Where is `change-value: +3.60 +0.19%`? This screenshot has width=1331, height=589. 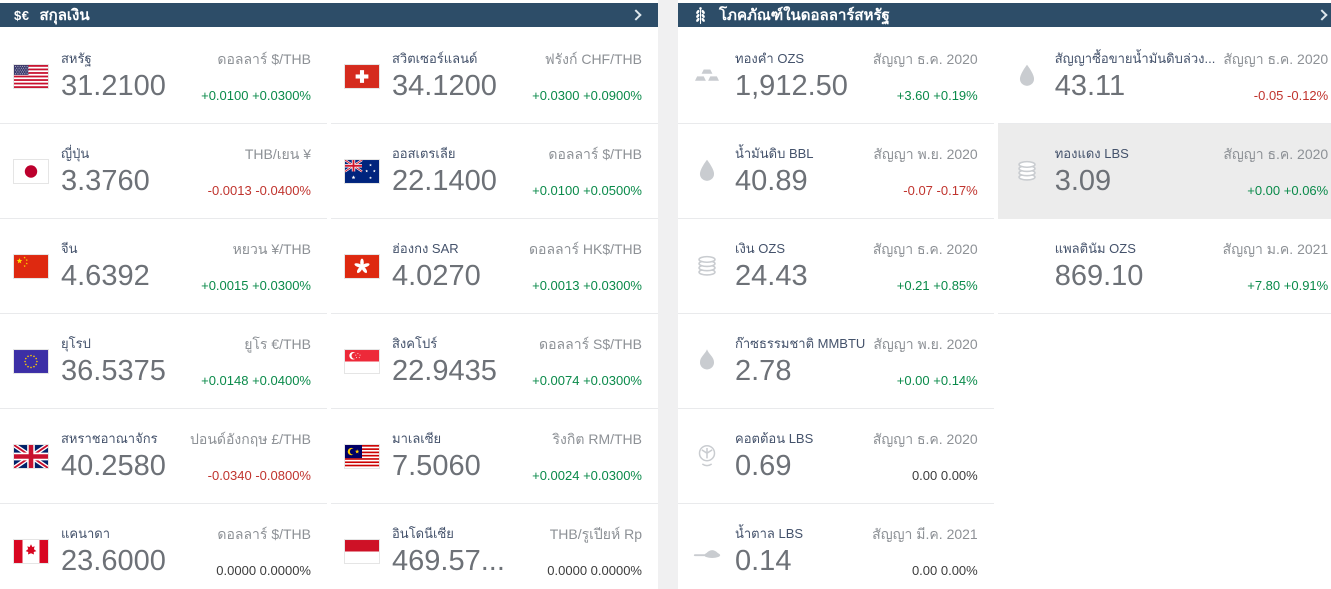 change-value: +3.60 +0.19% is located at coordinates (937, 95).